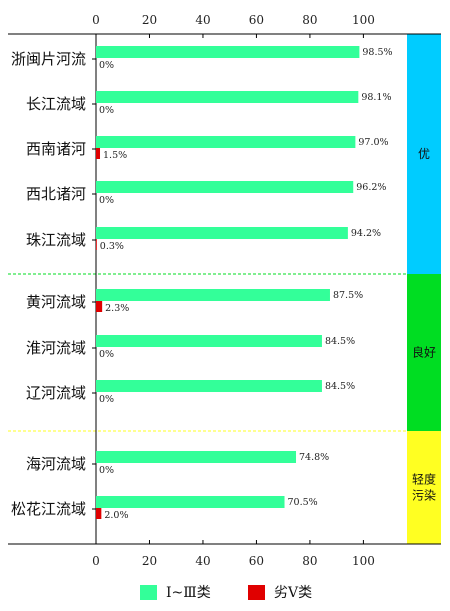  What do you see at coordinates (376, 97) in the screenshot?
I see `data-label-series-1-2: 98.1%` at bounding box center [376, 97].